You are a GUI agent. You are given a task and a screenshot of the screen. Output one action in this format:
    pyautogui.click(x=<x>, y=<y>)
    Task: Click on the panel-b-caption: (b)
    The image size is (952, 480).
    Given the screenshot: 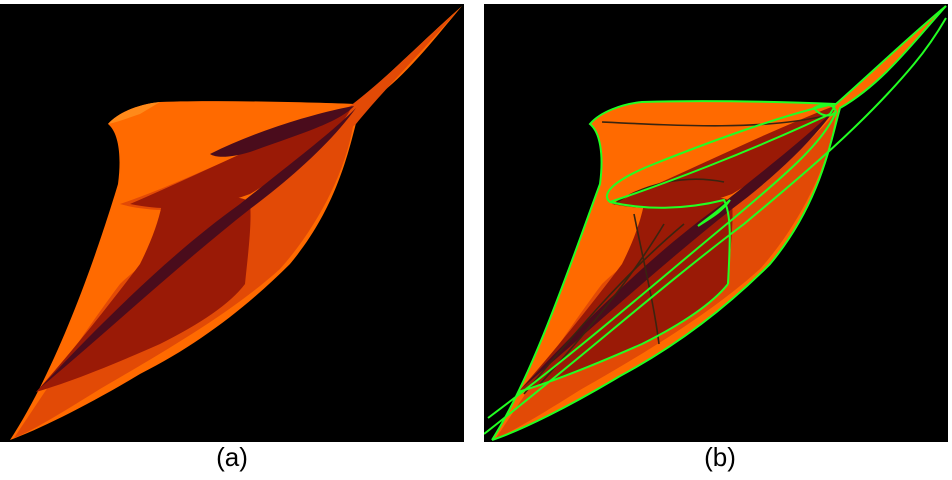 What is the action you would take?
    pyautogui.click(x=720, y=457)
    